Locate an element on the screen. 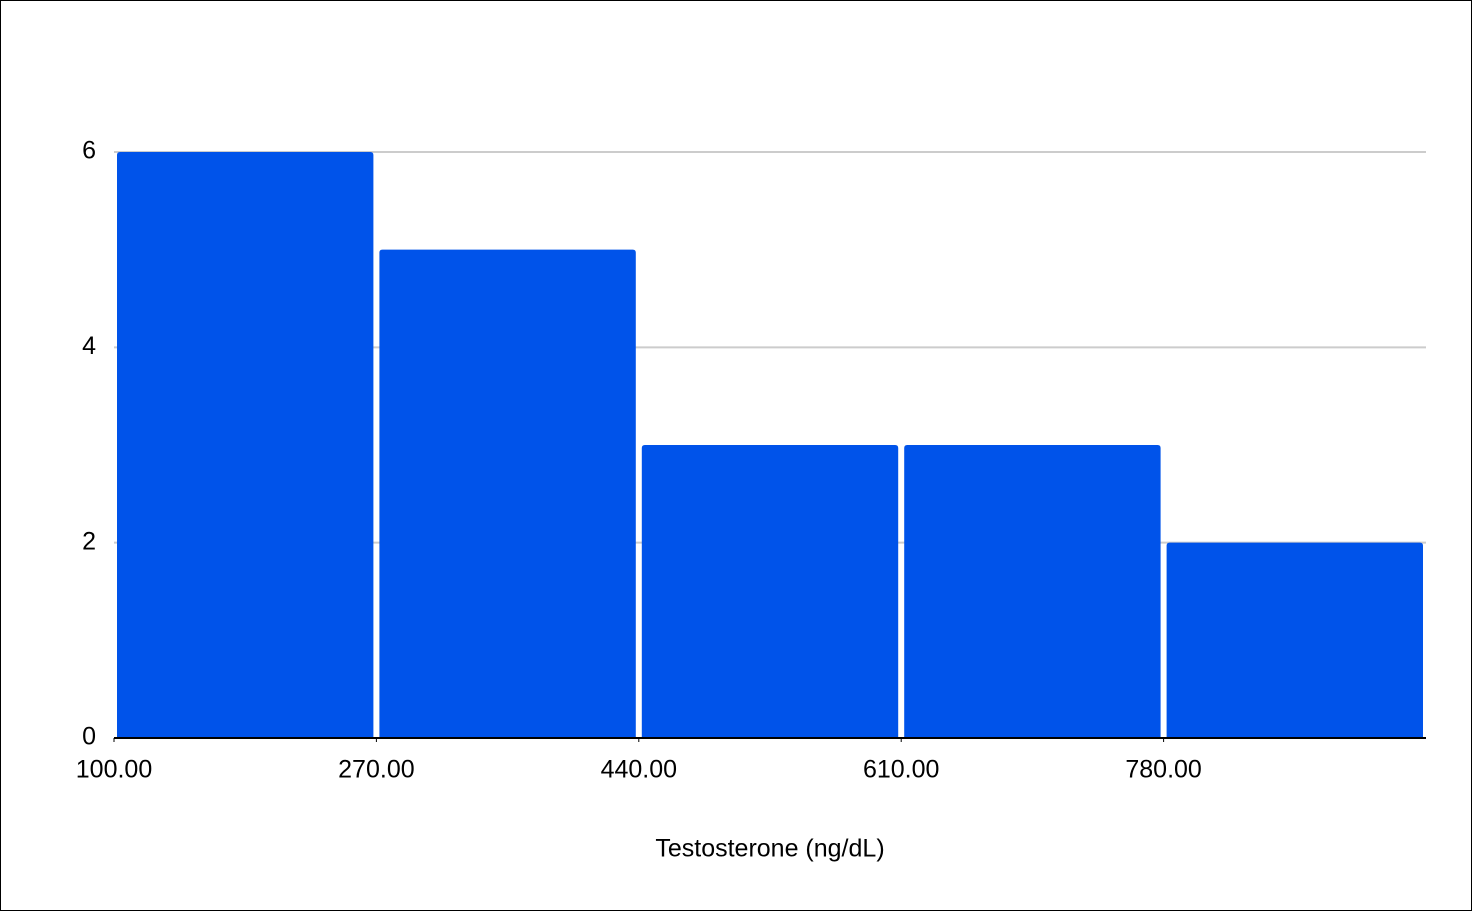 The width and height of the screenshot is (1472, 911). x-tick-label: 780.00 is located at coordinates (1163, 770).